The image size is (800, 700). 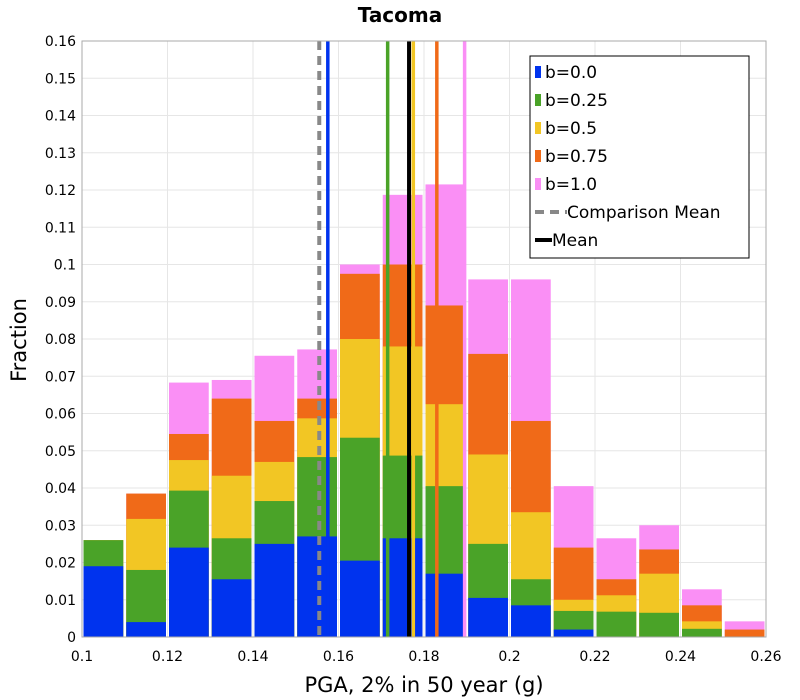 What do you see at coordinates (571, 73) in the screenshot?
I see `legend-label: b=0.0` at bounding box center [571, 73].